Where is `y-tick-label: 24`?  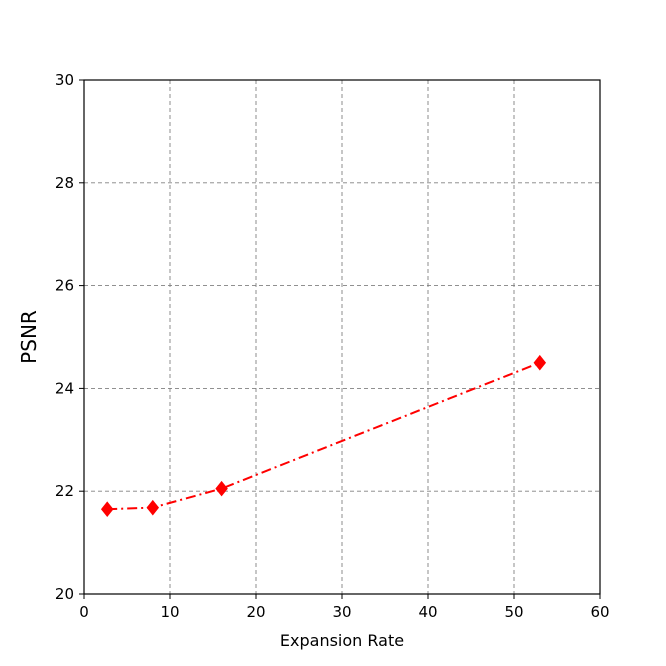 y-tick-label: 24 is located at coordinates (64, 388).